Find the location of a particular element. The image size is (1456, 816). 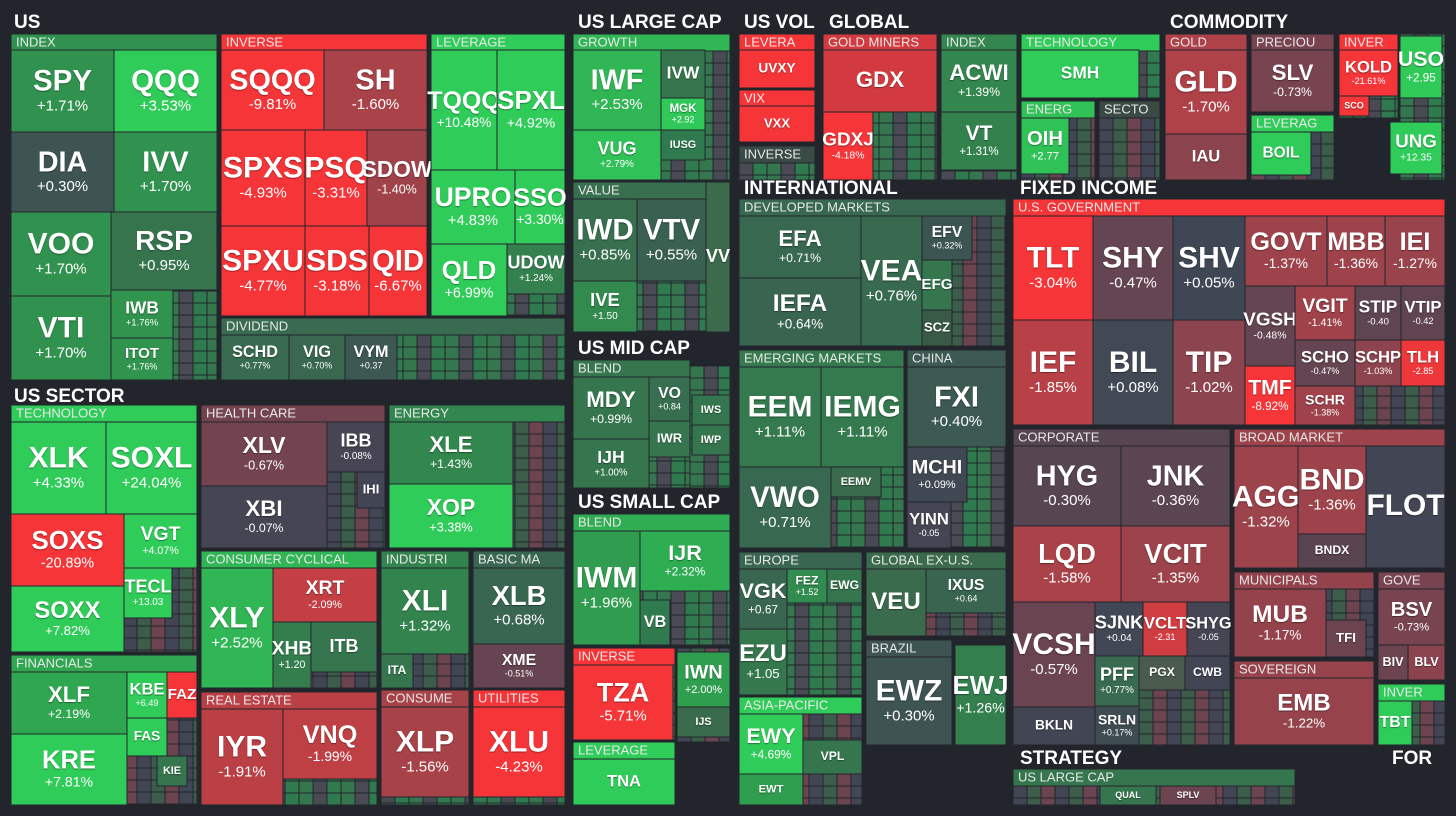

ticker: XOP is located at coordinates (451, 507).